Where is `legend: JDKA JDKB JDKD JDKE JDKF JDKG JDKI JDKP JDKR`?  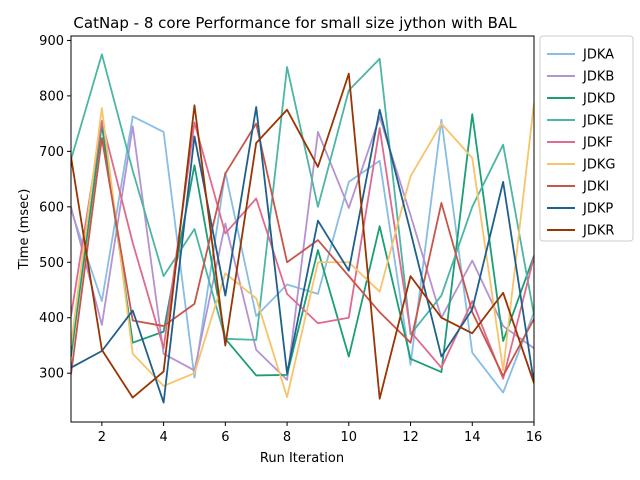
legend: JDKA JDKB JDKD JDKE JDKF JDKG JDKI JDKP JDKR is located at coordinates (586, 138).